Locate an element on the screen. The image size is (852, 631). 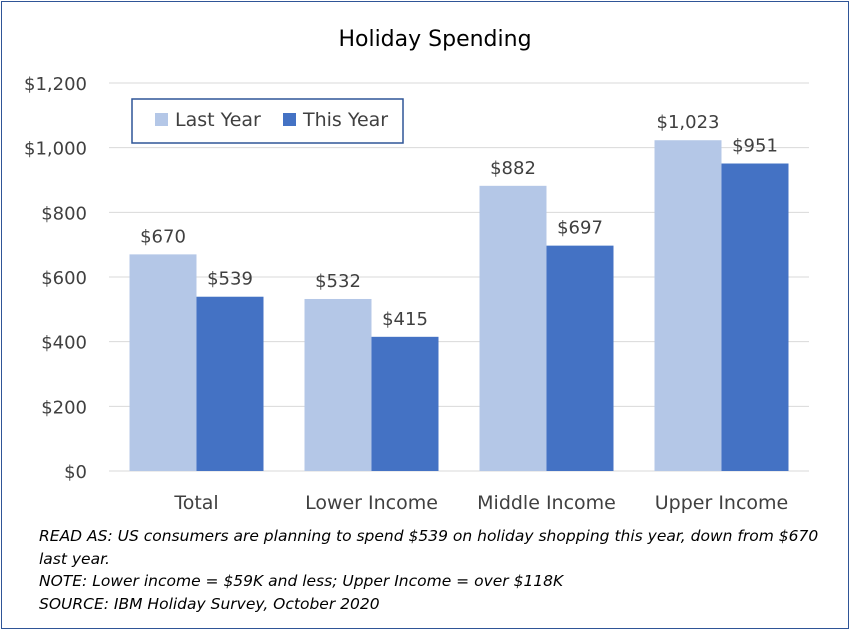
data-label: $532 is located at coordinates (338, 281).